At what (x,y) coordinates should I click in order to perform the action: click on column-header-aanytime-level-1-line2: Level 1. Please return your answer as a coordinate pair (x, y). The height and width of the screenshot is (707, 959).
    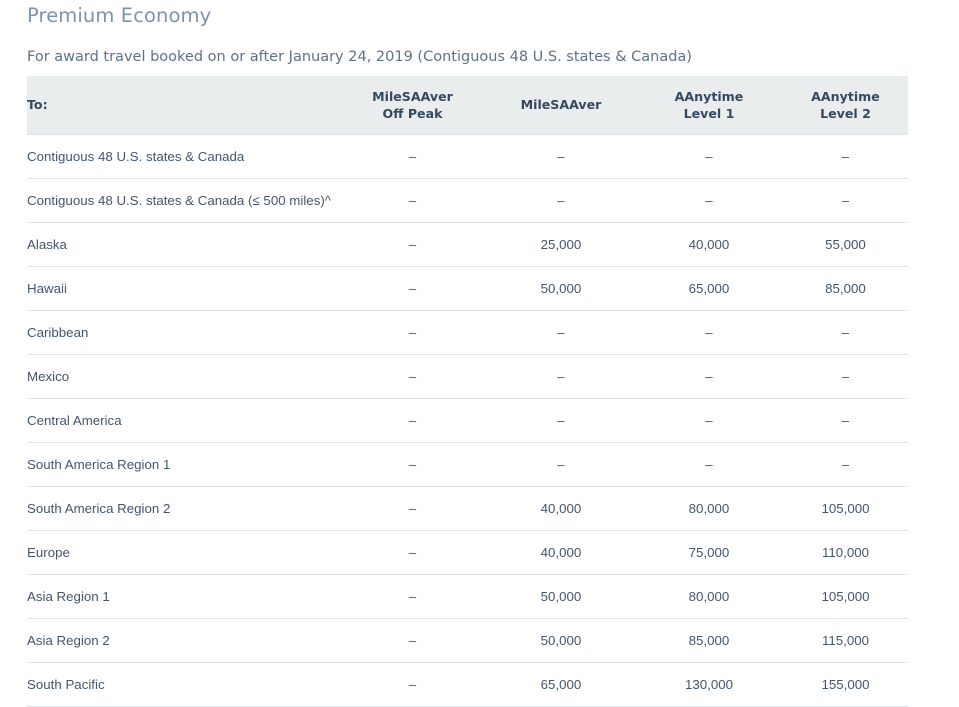
    Looking at the image, I should click on (709, 113).